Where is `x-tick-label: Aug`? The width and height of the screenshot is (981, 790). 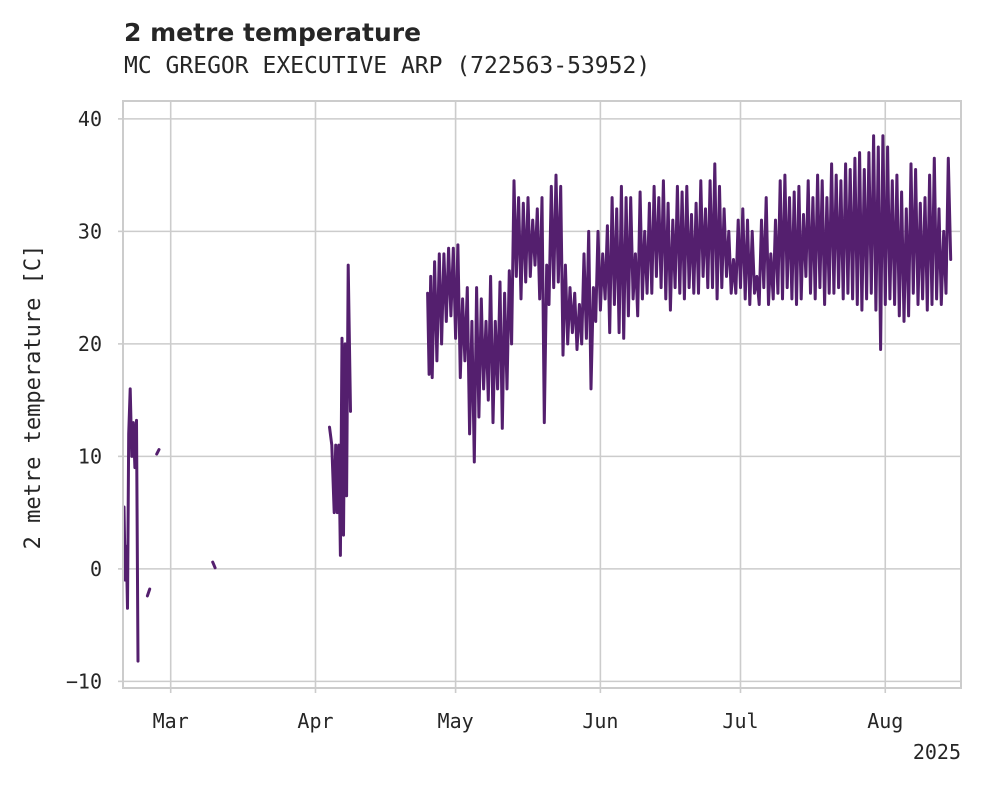
x-tick-label: Aug is located at coordinates (885, 721).